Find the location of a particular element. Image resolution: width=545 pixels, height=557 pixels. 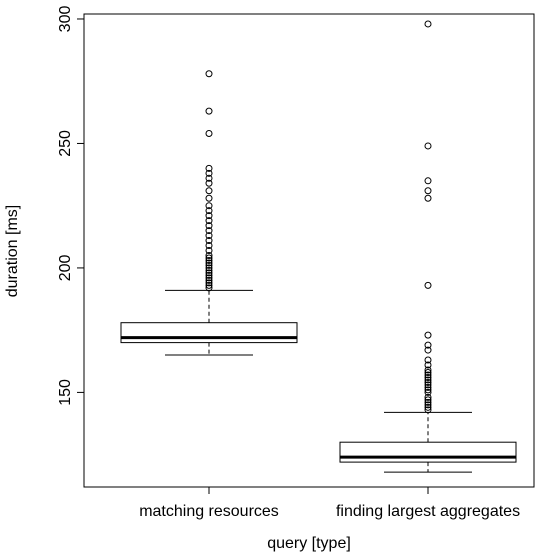

y-axis-label: duration [ms] is located at coordinates (12, 251).